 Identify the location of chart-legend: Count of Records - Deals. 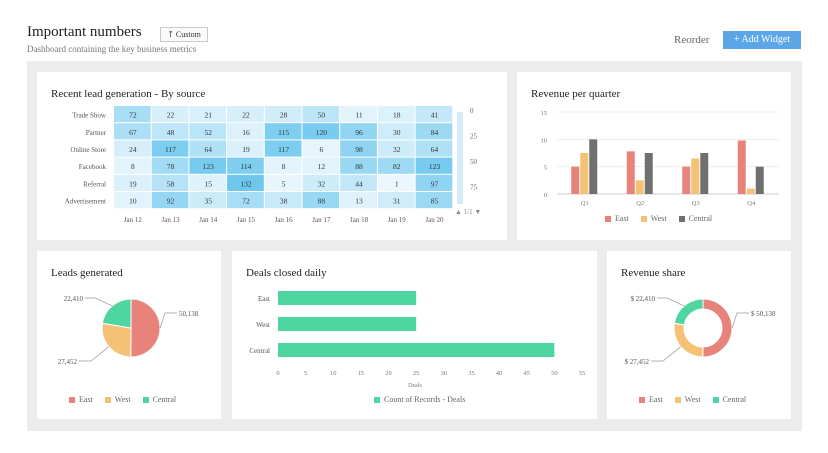
(419, 399).